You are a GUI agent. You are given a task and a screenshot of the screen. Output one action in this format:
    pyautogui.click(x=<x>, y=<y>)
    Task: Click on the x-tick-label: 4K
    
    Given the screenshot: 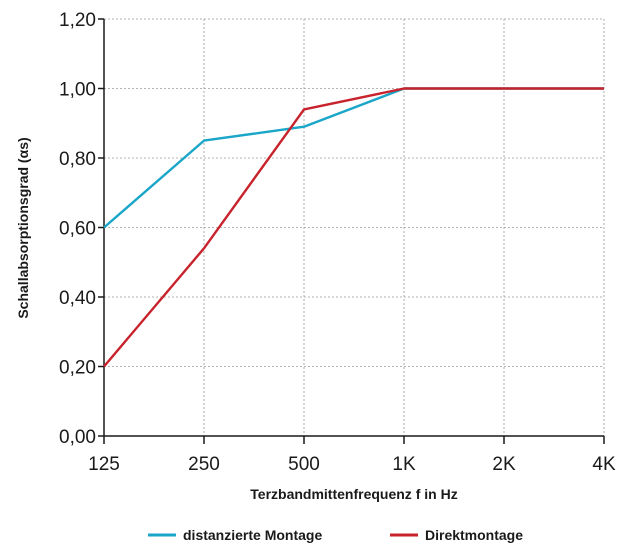 What is the action you would take?
    pyautogui.click(x=604, y=464)
    